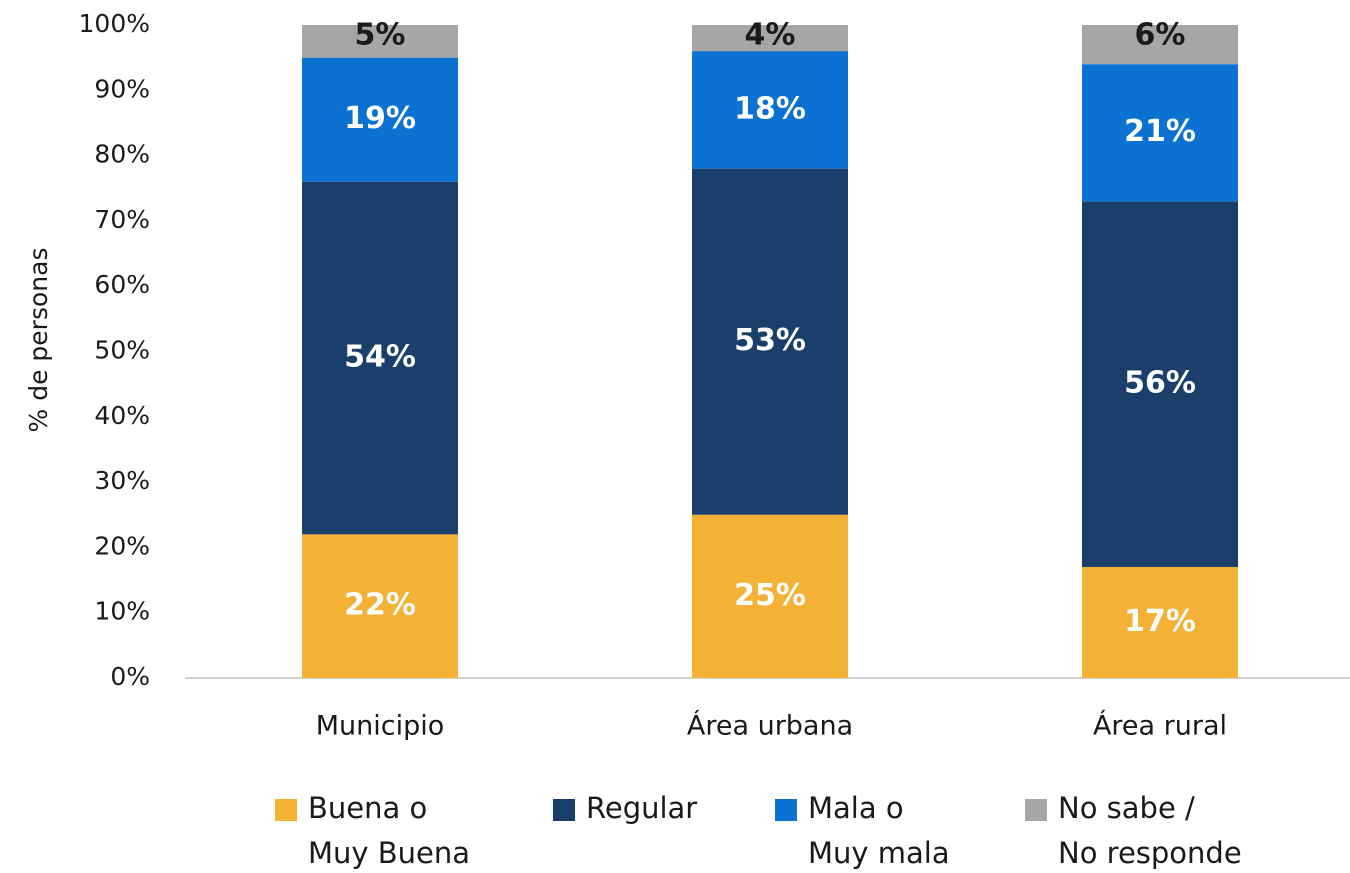 This screenshot has width=1350, height=873. I want to click on data-label: 54%, so click(380, 357).